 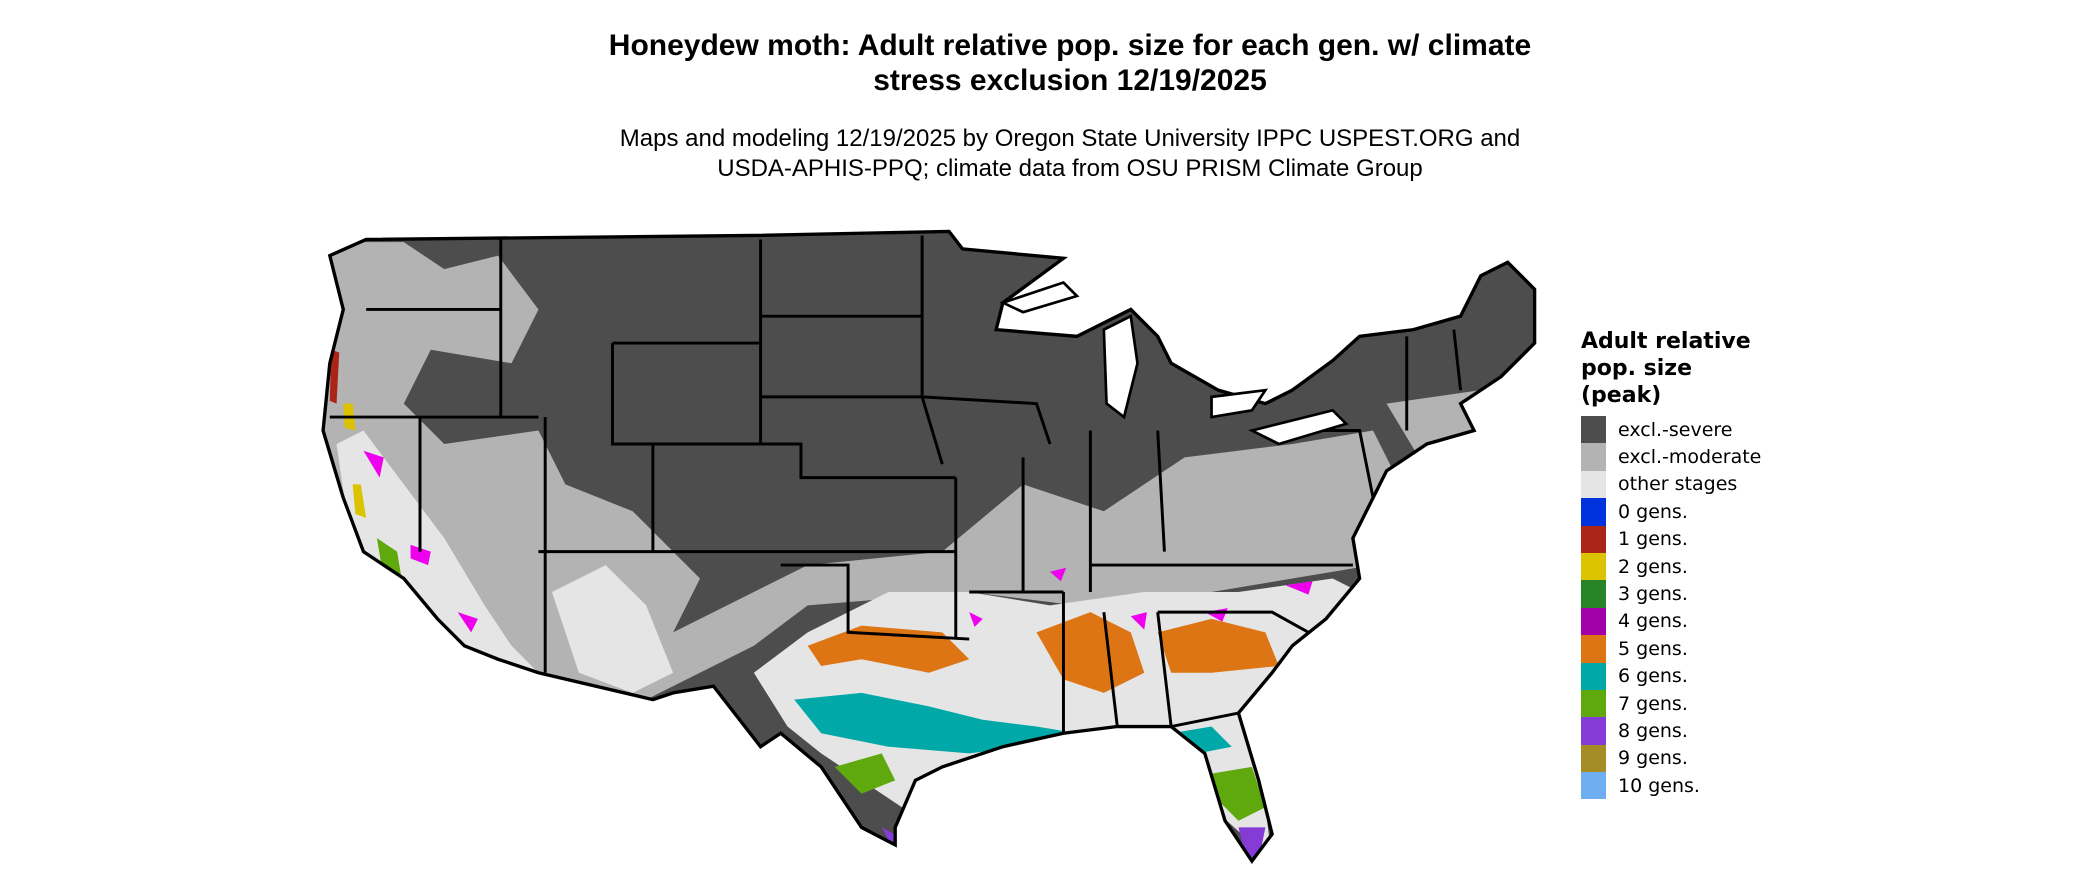 I want to click on legend-label: 1 gens., so click(x=1653, y=539).